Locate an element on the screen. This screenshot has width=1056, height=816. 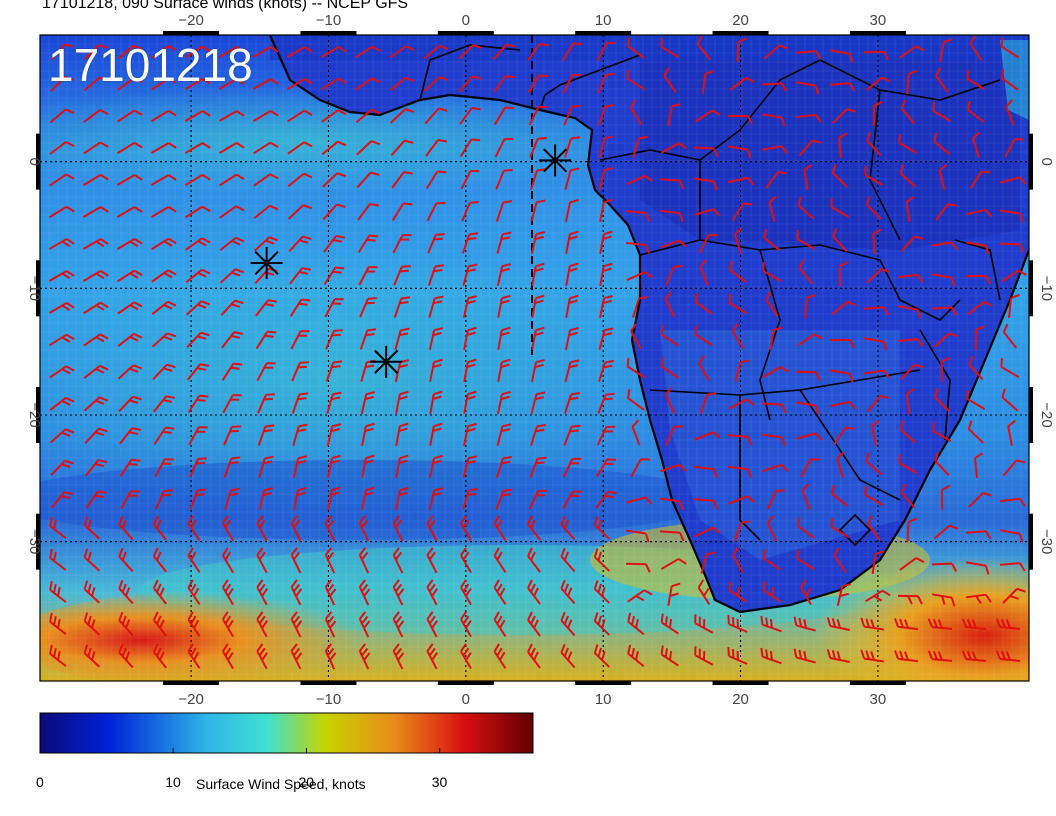
frame-tick-top is located at coordinates (877, 33).